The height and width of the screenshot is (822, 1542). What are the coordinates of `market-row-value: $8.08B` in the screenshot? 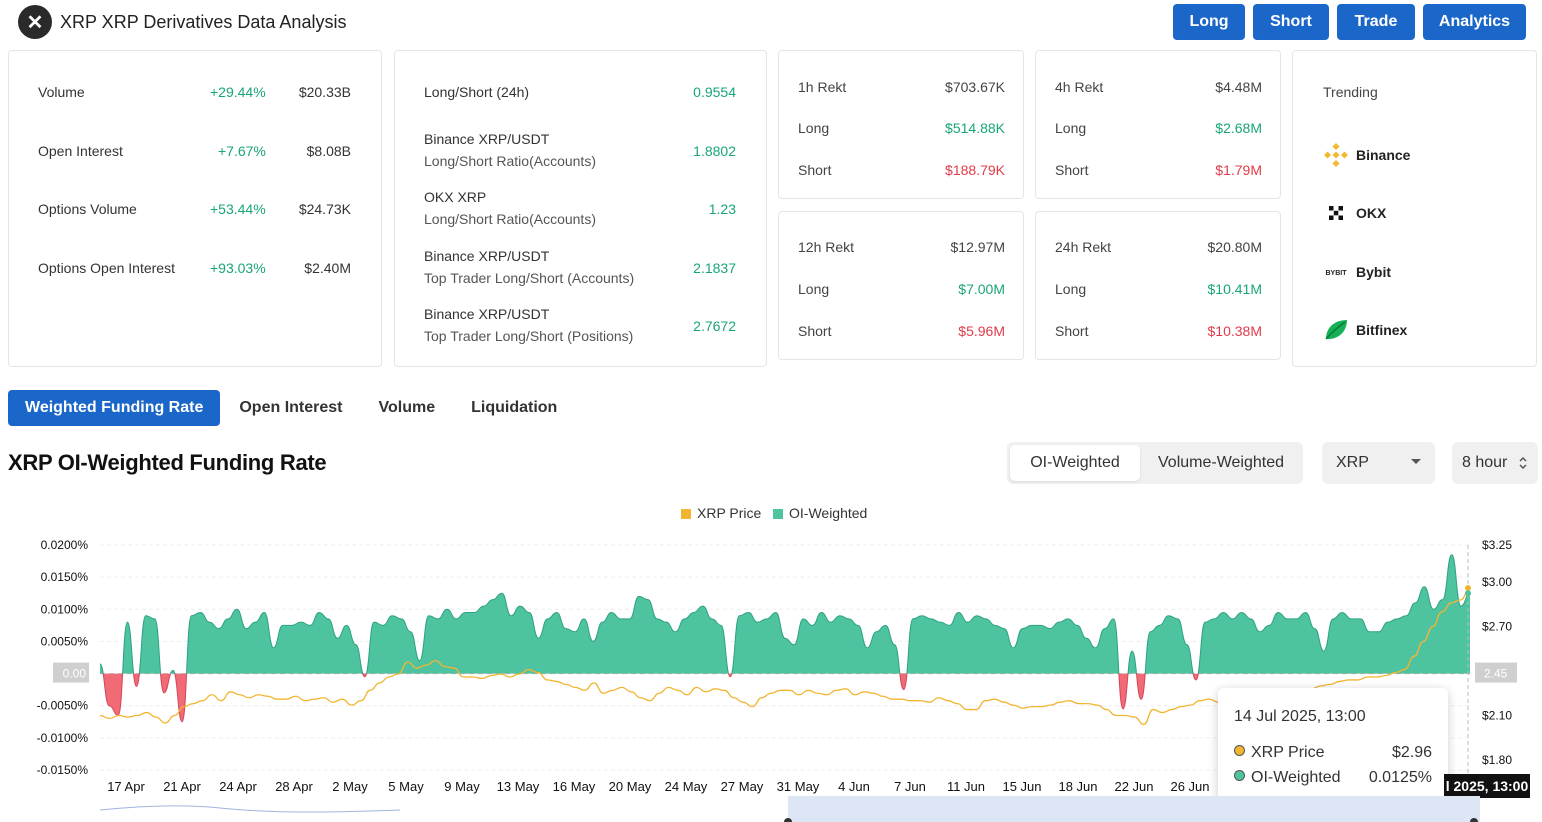 It's located at (328, 151).